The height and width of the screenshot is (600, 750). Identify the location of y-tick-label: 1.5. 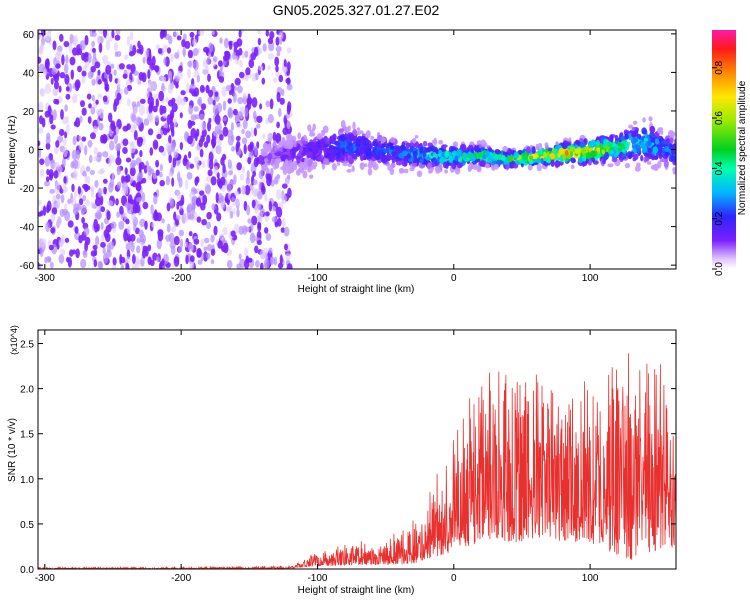
(27, 435).